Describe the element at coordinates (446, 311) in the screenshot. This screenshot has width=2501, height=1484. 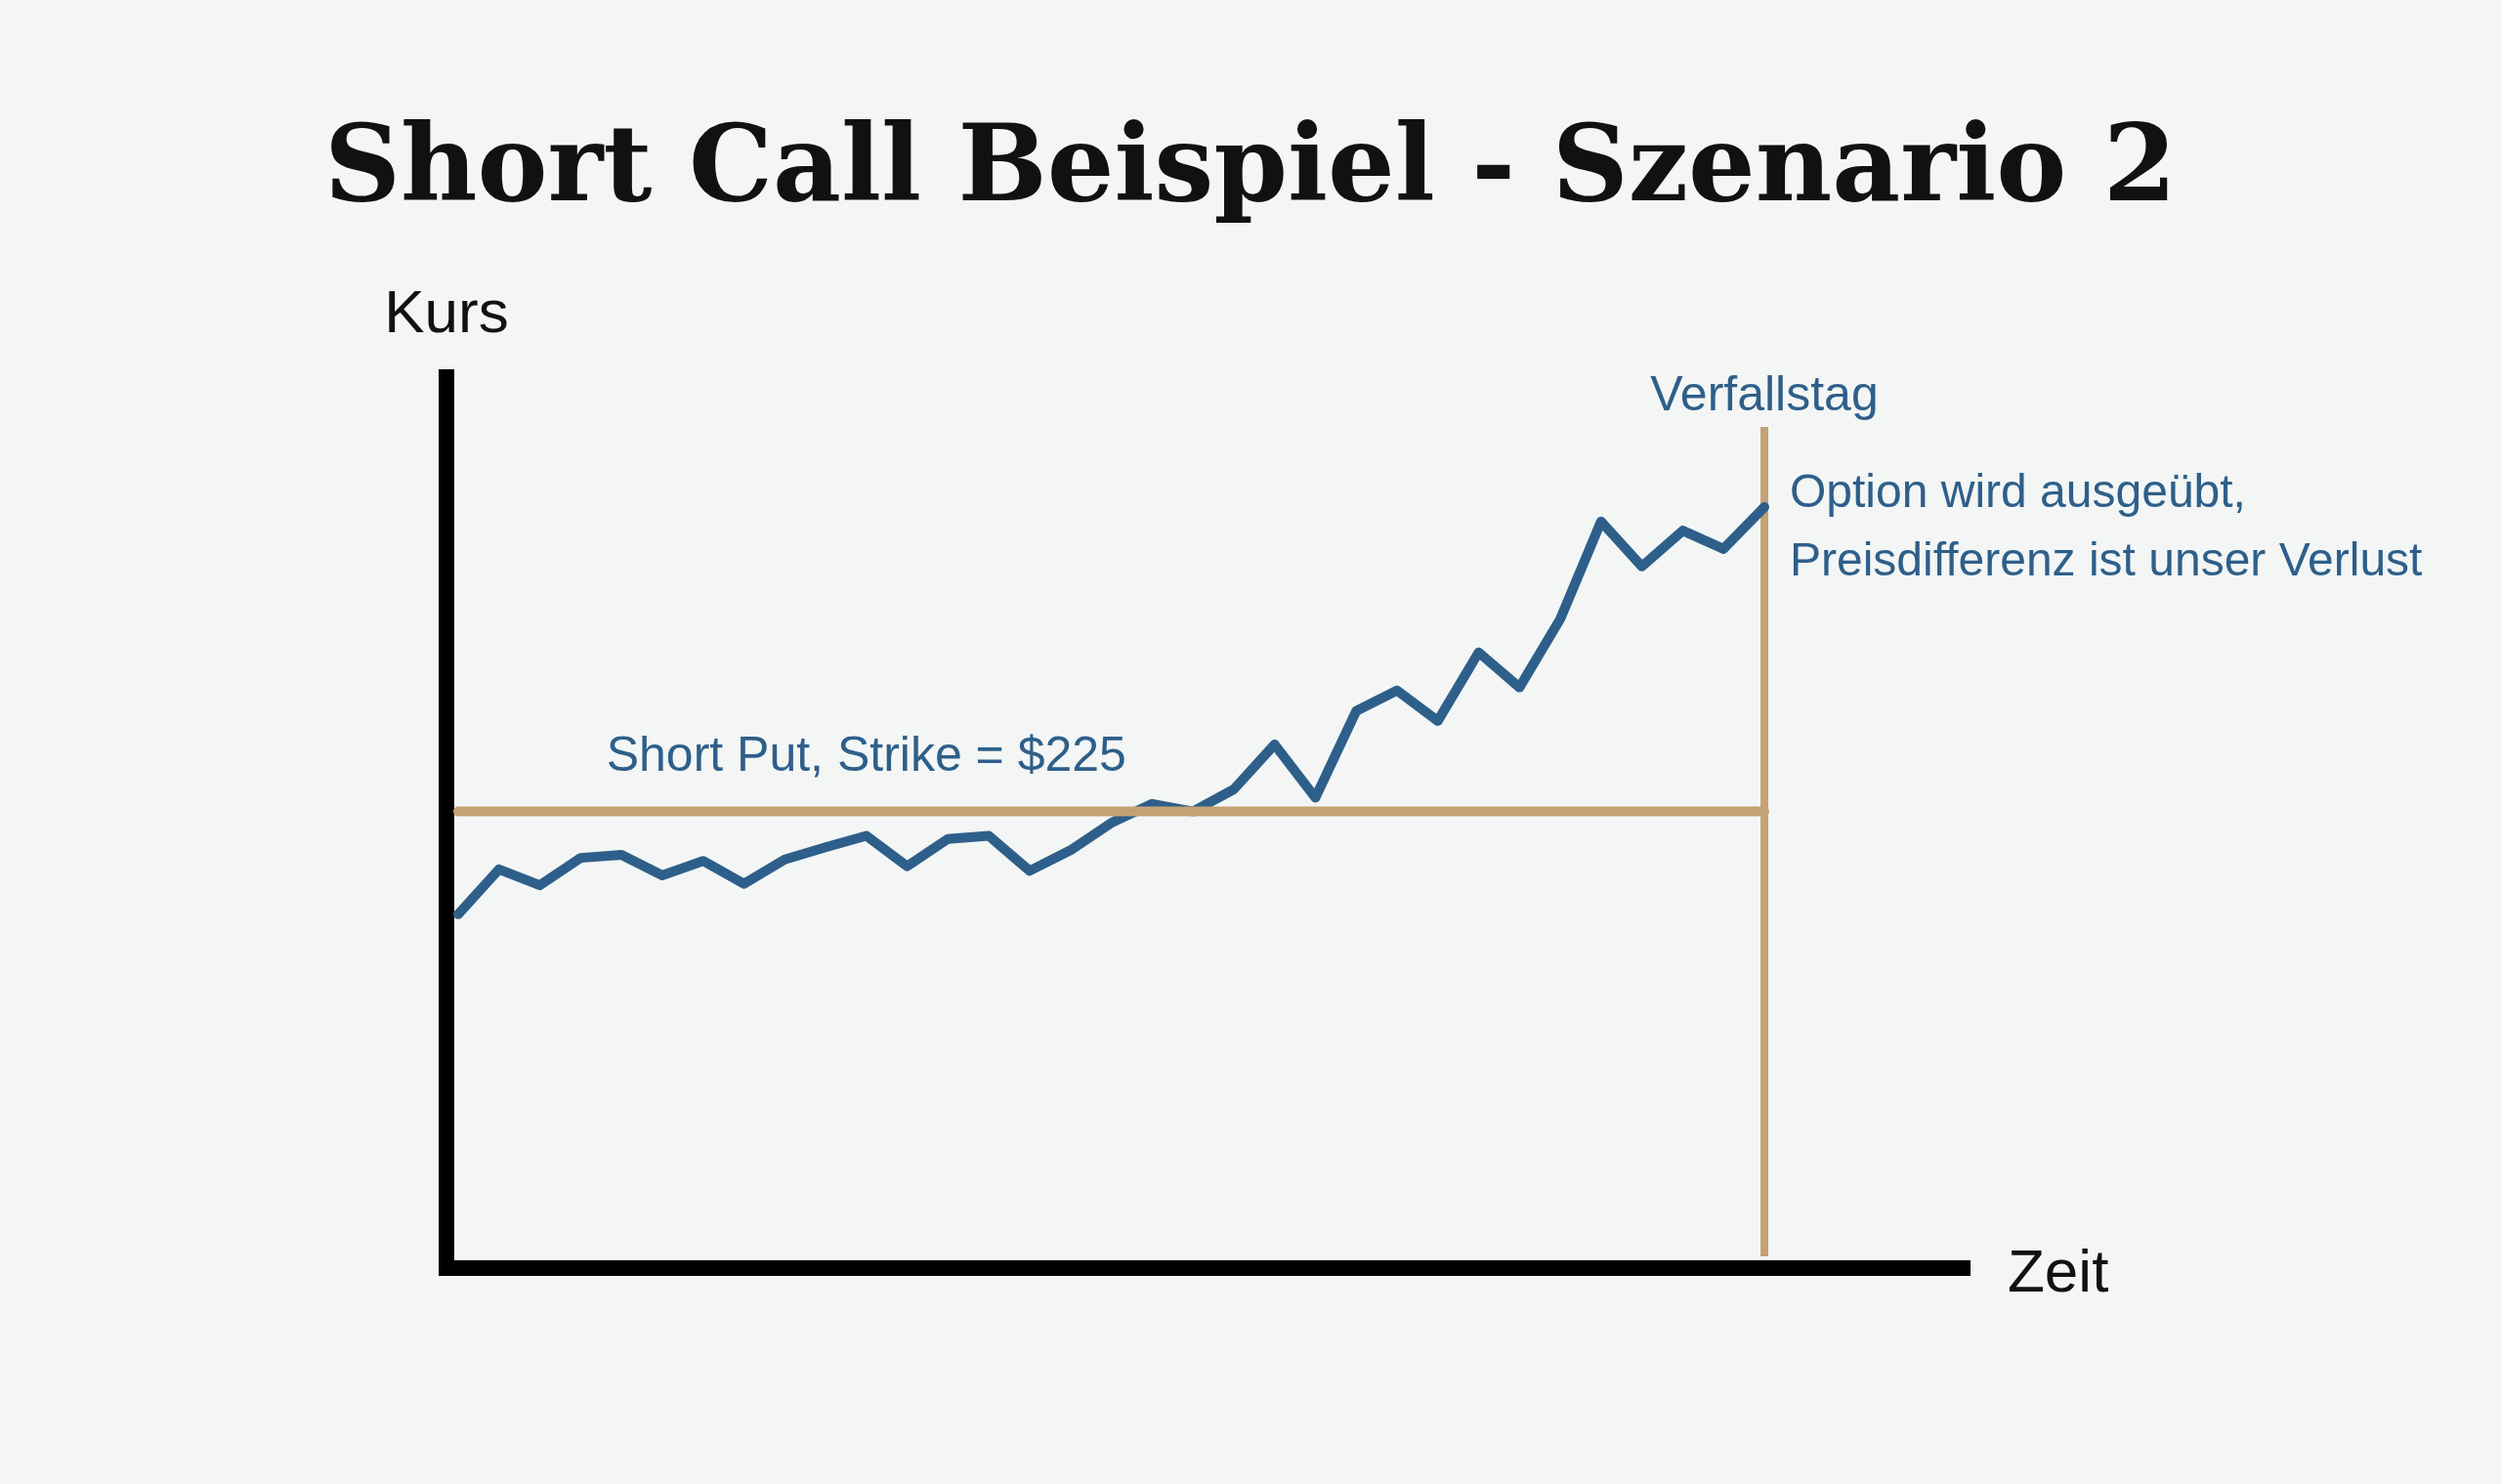
I see `y-axis-title: Kurs` at that location.